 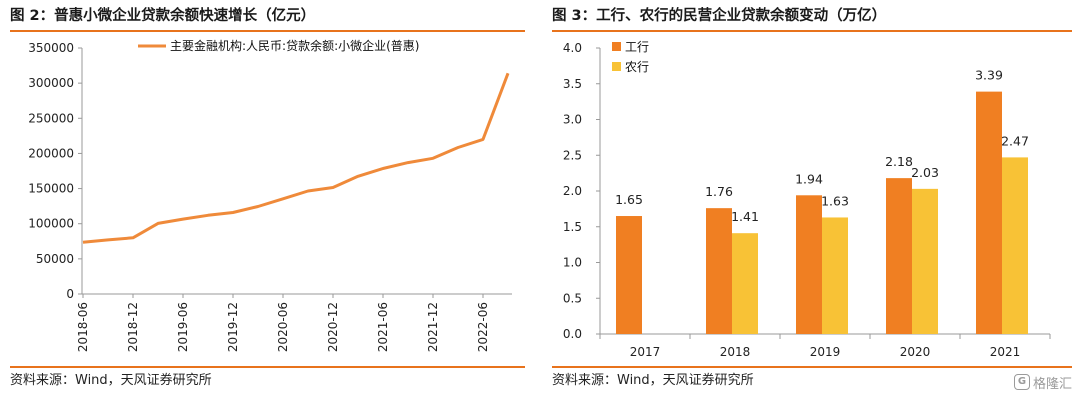 I want to click on right-source-note: 资料来源：Wind，天风证券研究所, so click(x=653, y=380).